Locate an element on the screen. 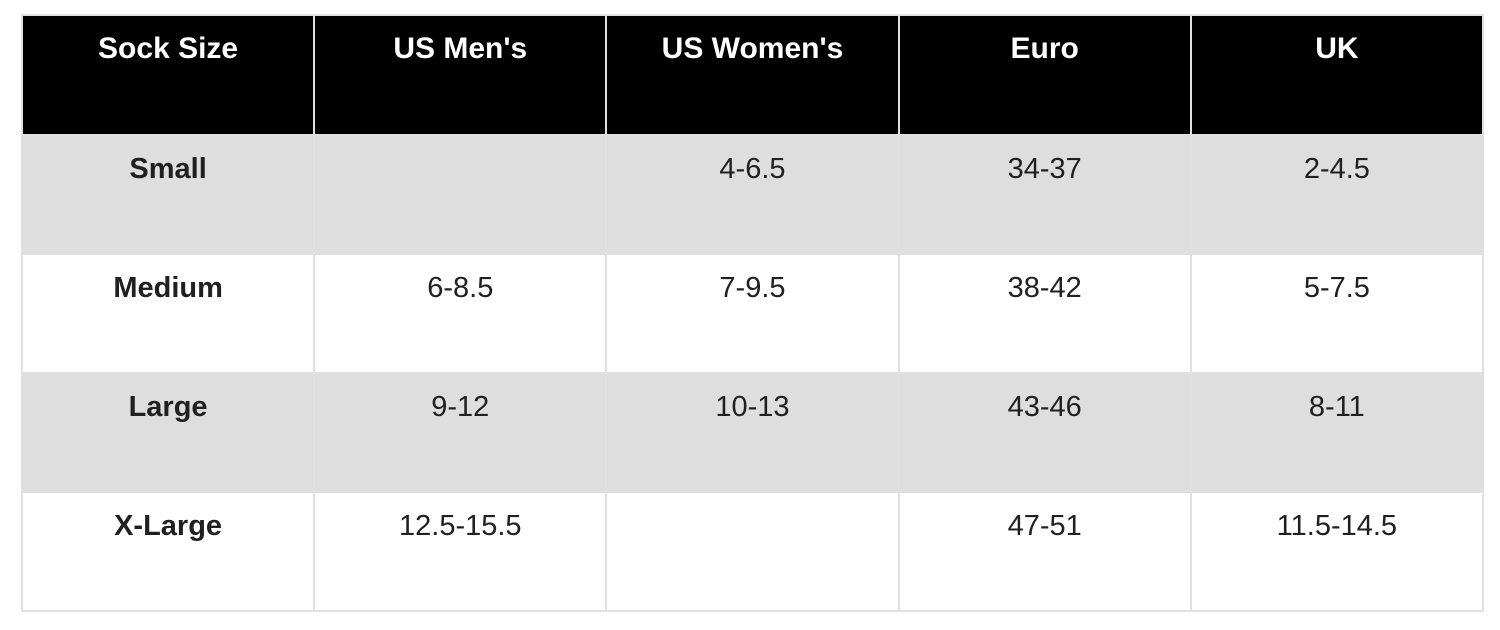 The image size is (1500, 630). table-cell: 47-51 is located at coordinates (1044, 551).